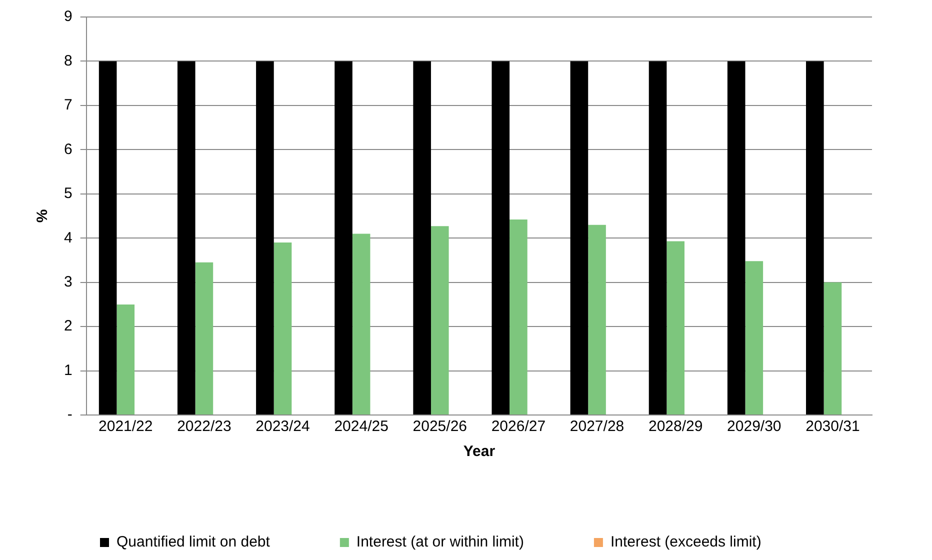 This screenshot has width=932, height=560. What do you see at coordinates (479, 451) in the screenshot?
I see `x-axis-title: Year` at bounding box center [479, 451].